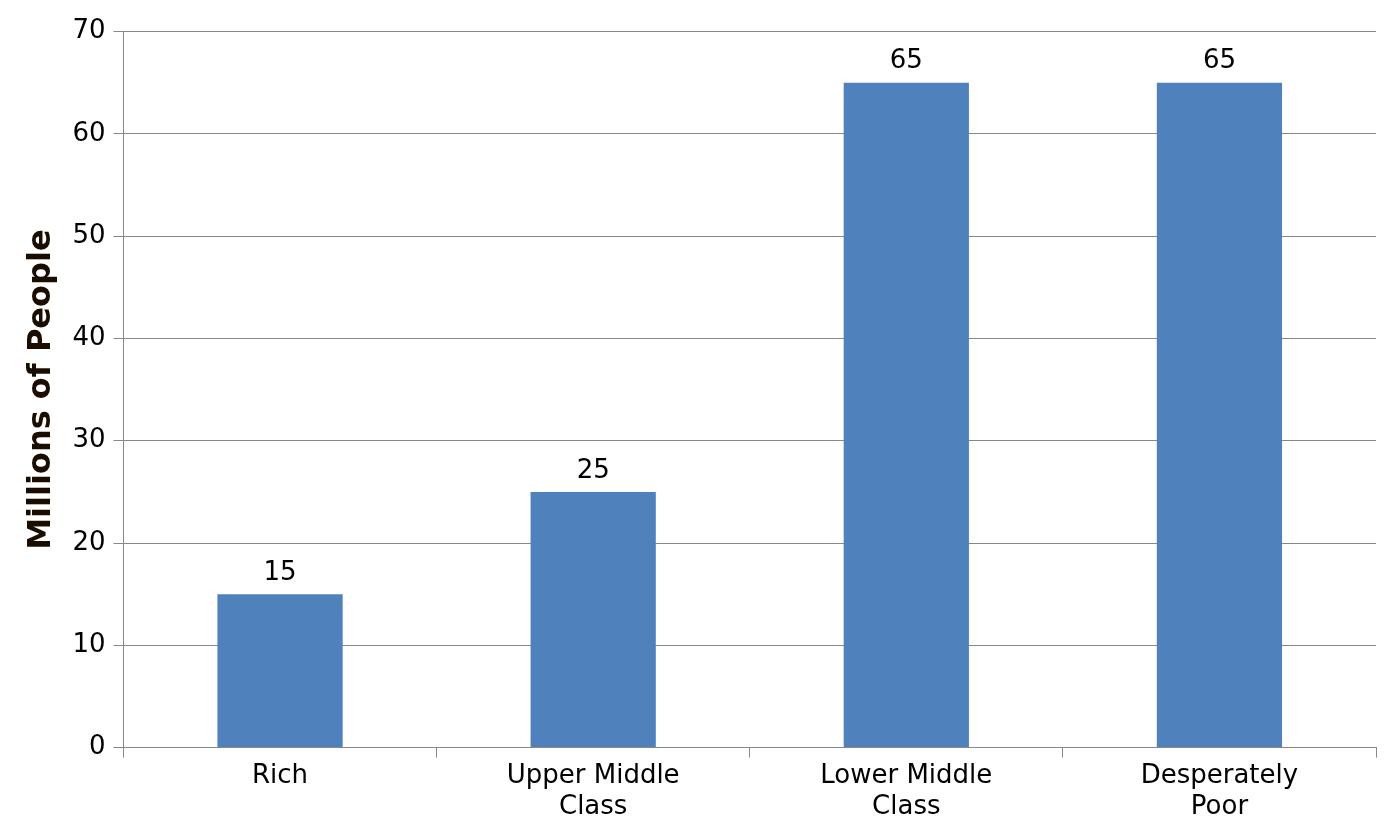 The width and height of the screenshot is (1394, 834). What do you see at coordinates (593, 789) in the screenshot?
I see `x-tick-label: Upper Middle Class` at bounding box center [593, 789].